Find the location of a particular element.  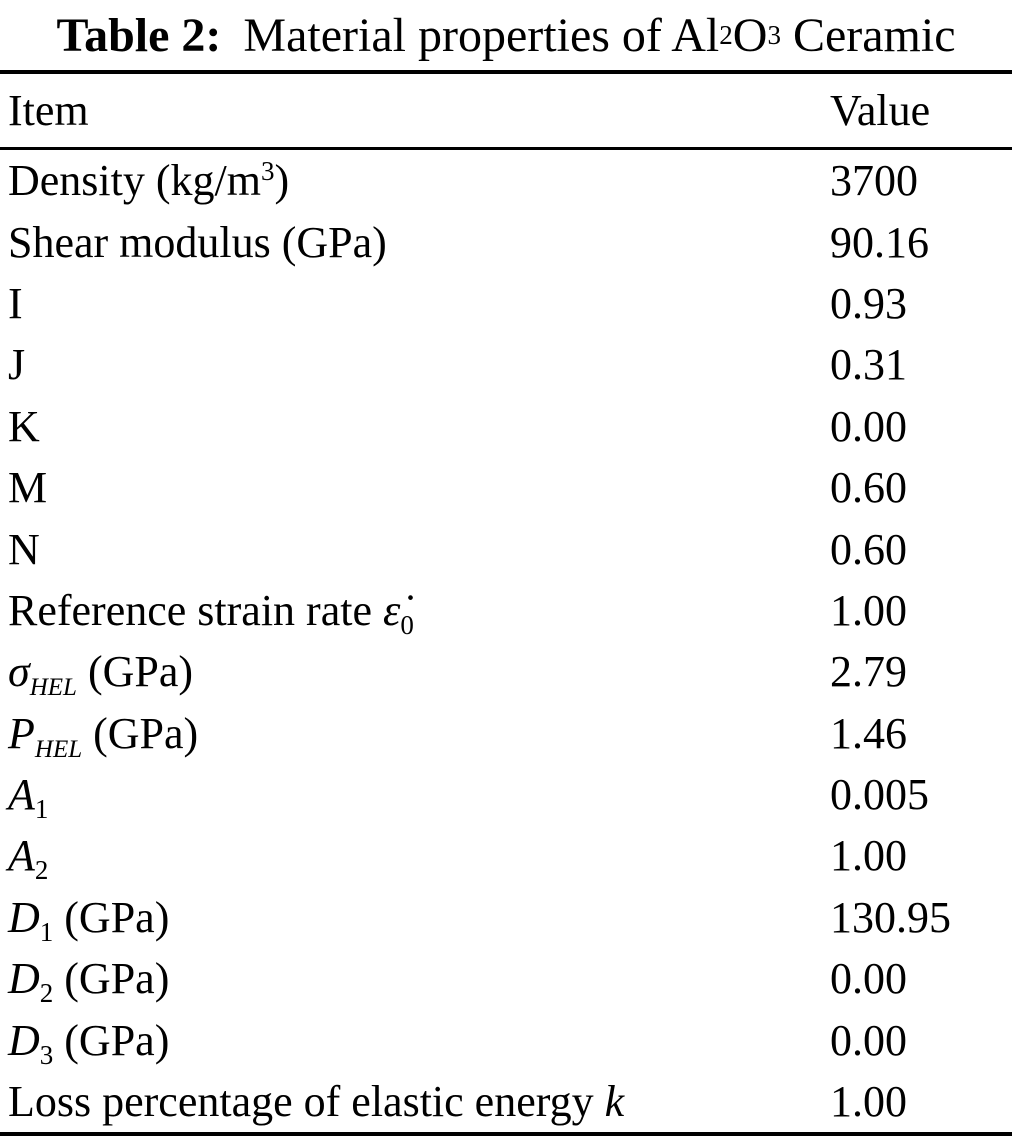

item-cell: Loss percentage of elastic energy k is located at coordinates (415, 1101).